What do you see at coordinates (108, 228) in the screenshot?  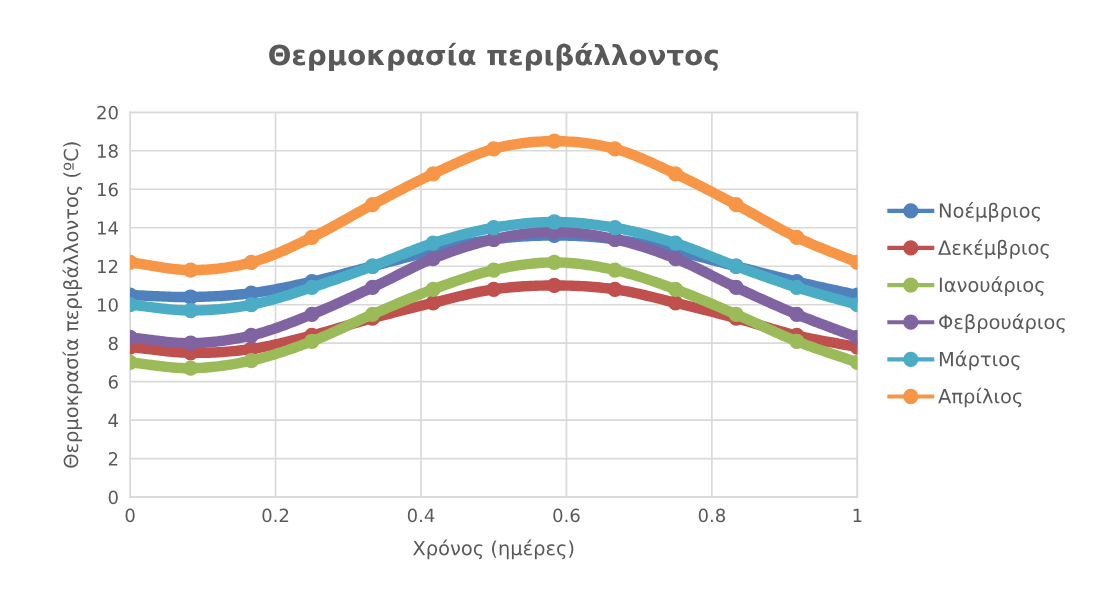 I see `y-tick-label: 14` at bounding box center [108, 228].